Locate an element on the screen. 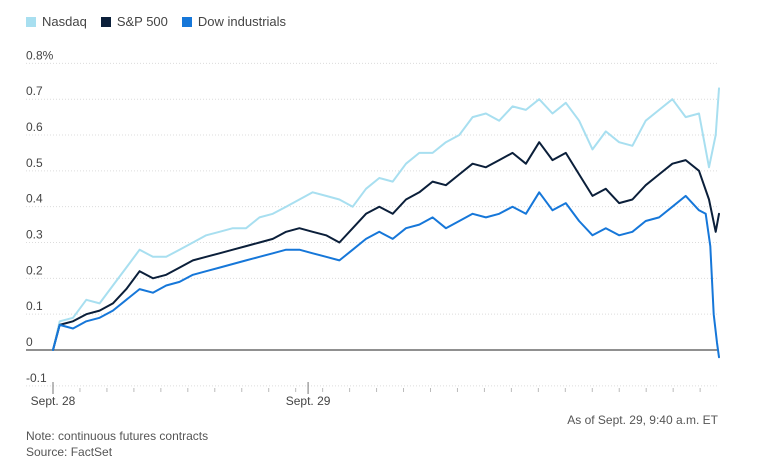 The width and height of the screenshot is (766, 463). chart-legend: Nasdaq S&P 500 Dow industrials is located at coordinates (156, 21).